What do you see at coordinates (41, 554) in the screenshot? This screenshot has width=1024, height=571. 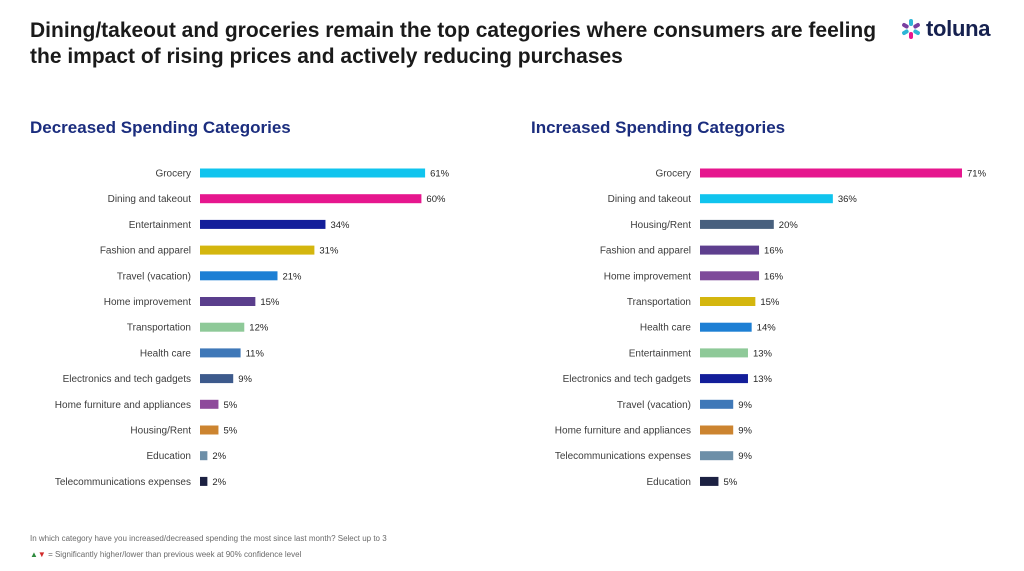 I see `arrow-down-icon: ▼` at bounding box center [41, 554].